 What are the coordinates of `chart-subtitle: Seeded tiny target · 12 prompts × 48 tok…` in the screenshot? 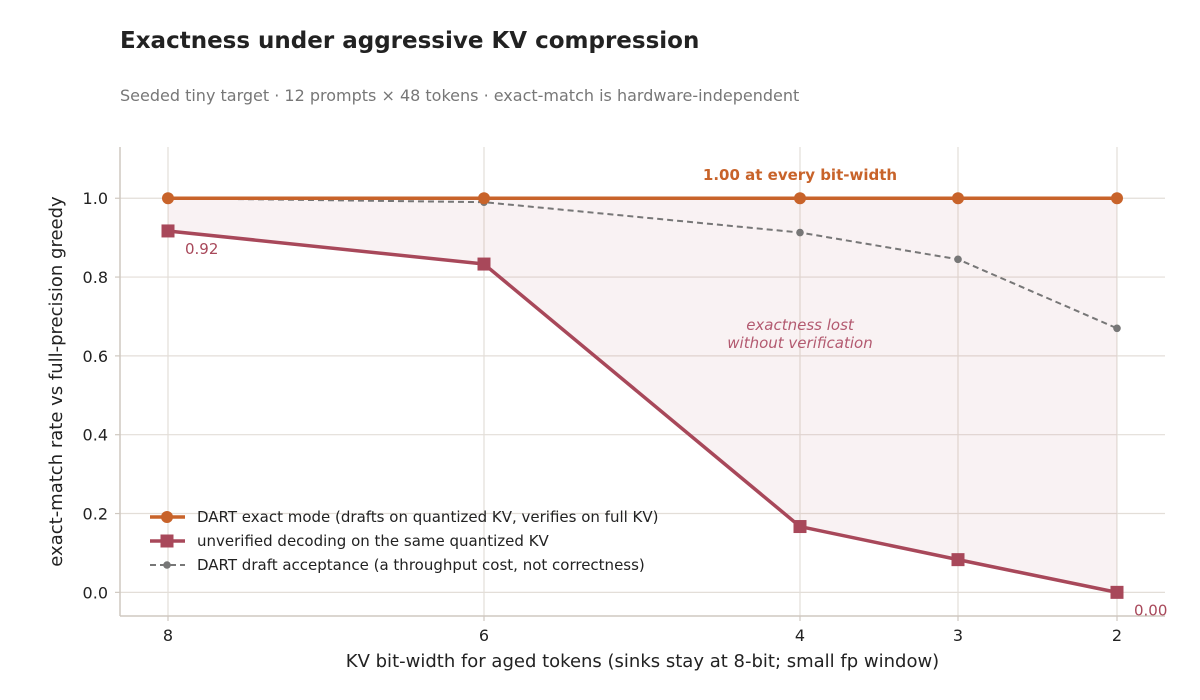 It's located at (460, 95).